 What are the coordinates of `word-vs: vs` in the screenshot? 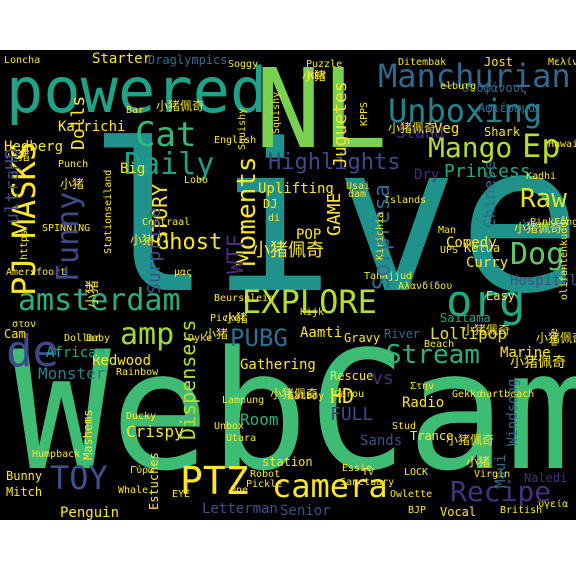 It's located at (383, 378).